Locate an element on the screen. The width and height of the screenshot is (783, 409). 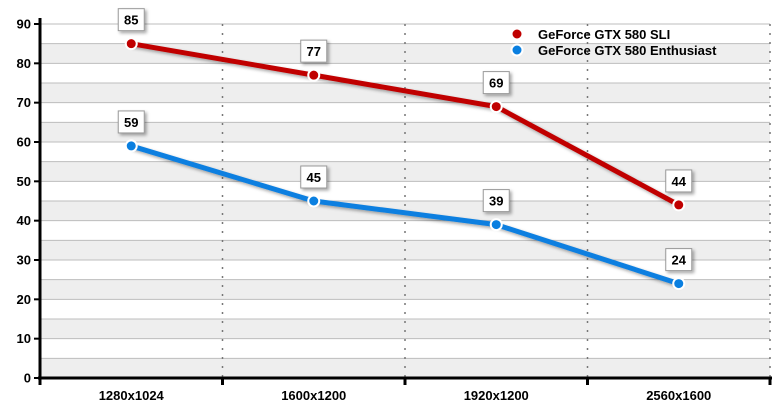
x-tick-label: 1280x1024 is located at coordinates (132, 395).